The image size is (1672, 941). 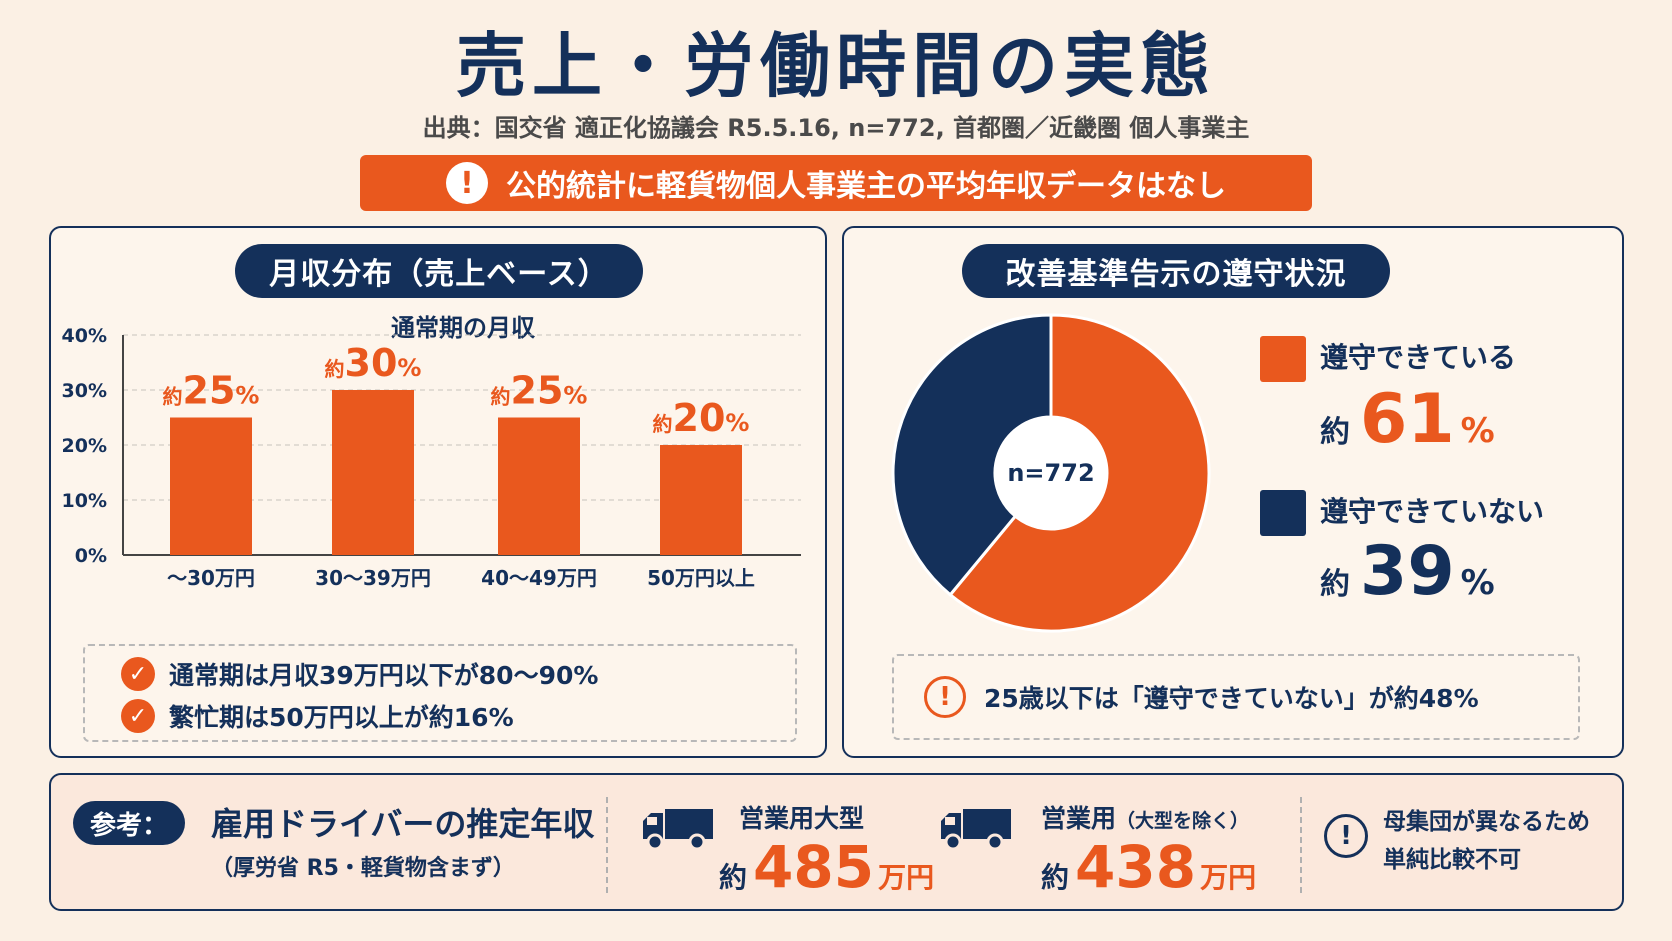 I want to click on y-tick-label: 0%, so click(x=91, y=556).